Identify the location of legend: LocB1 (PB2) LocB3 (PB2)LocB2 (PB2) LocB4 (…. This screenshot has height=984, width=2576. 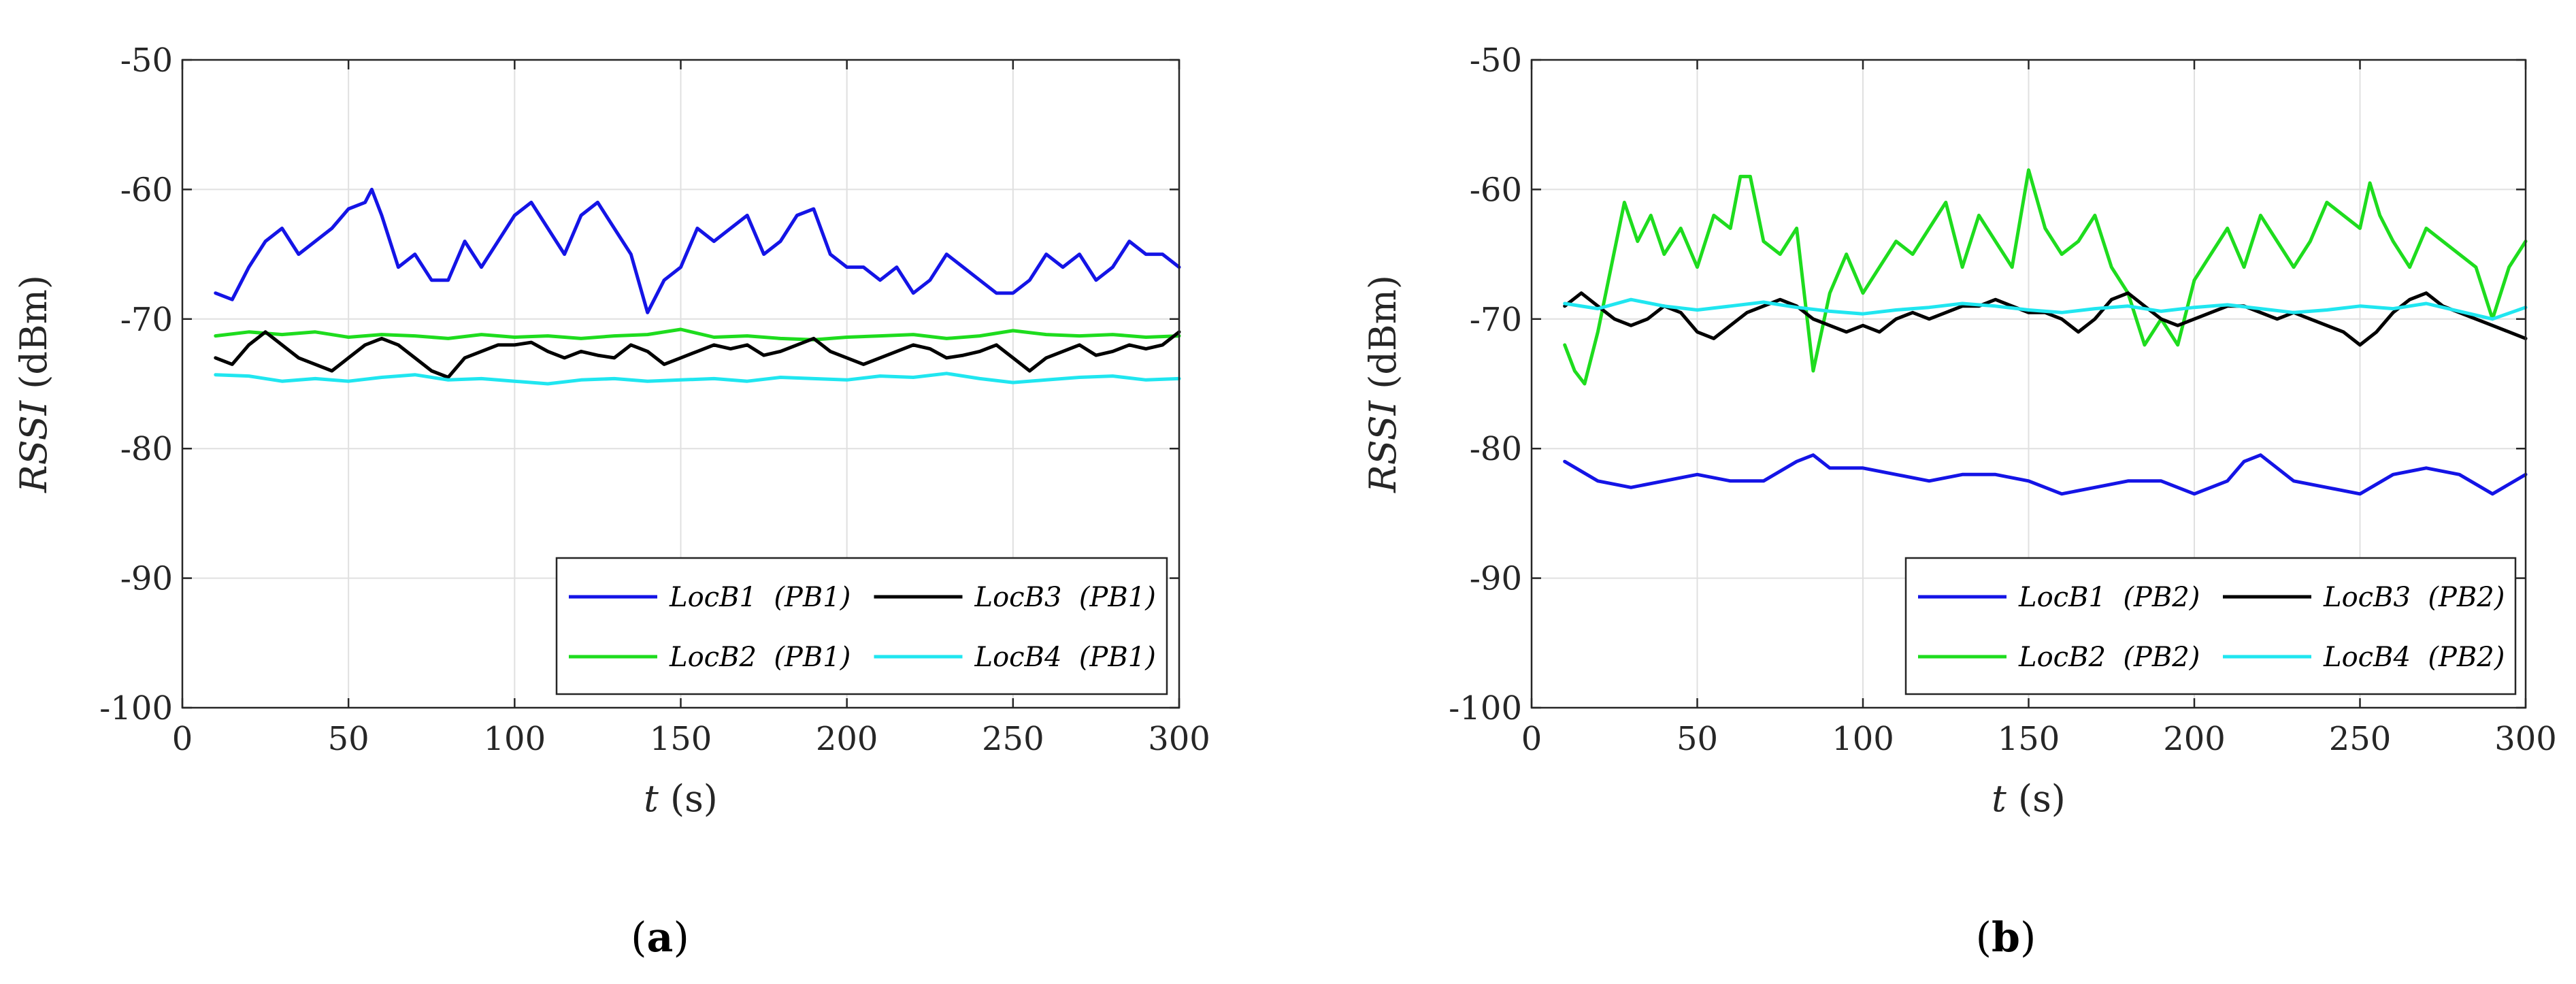
(2210, 626).